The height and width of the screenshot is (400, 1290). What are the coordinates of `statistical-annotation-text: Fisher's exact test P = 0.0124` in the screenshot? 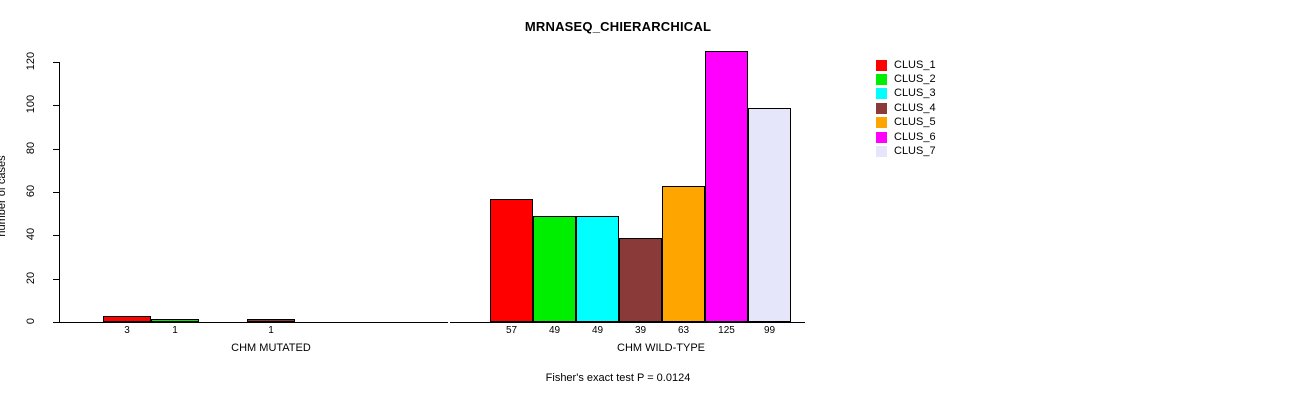 It's located at (618, 378).